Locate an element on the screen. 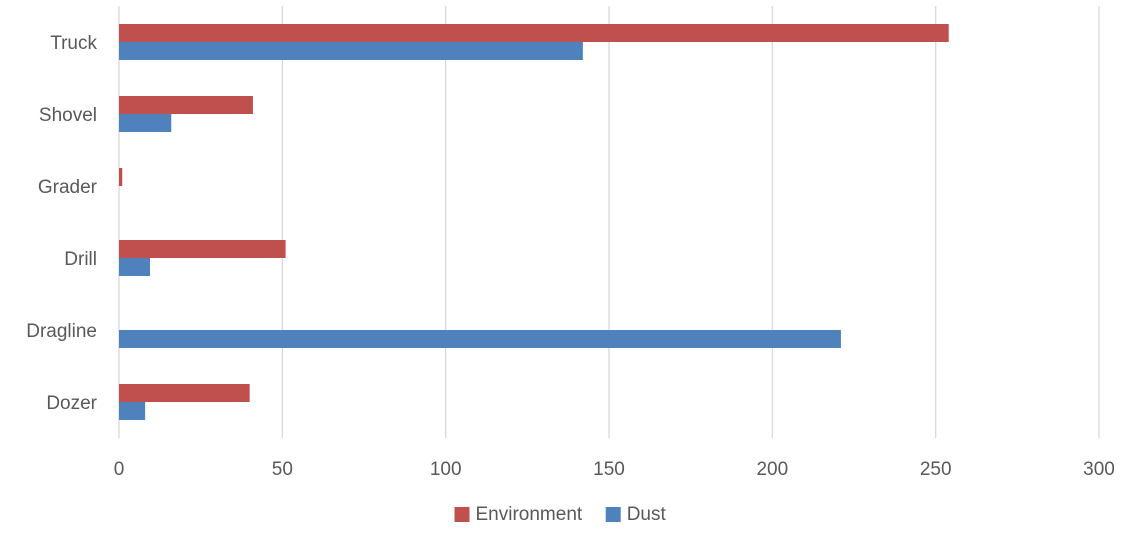 The height and width of the screenshot is (539, 1122). bar-dust-drill is located at coordinates (135, 267).